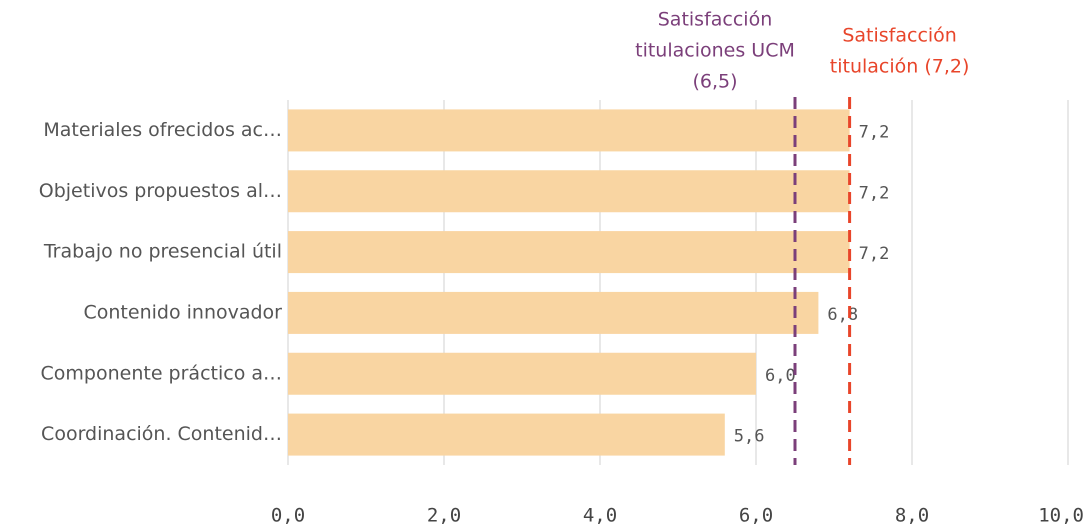 This screenshot has height=528, width=1088. I want to click on x-tick-label: 2,0, so click(444, 516).